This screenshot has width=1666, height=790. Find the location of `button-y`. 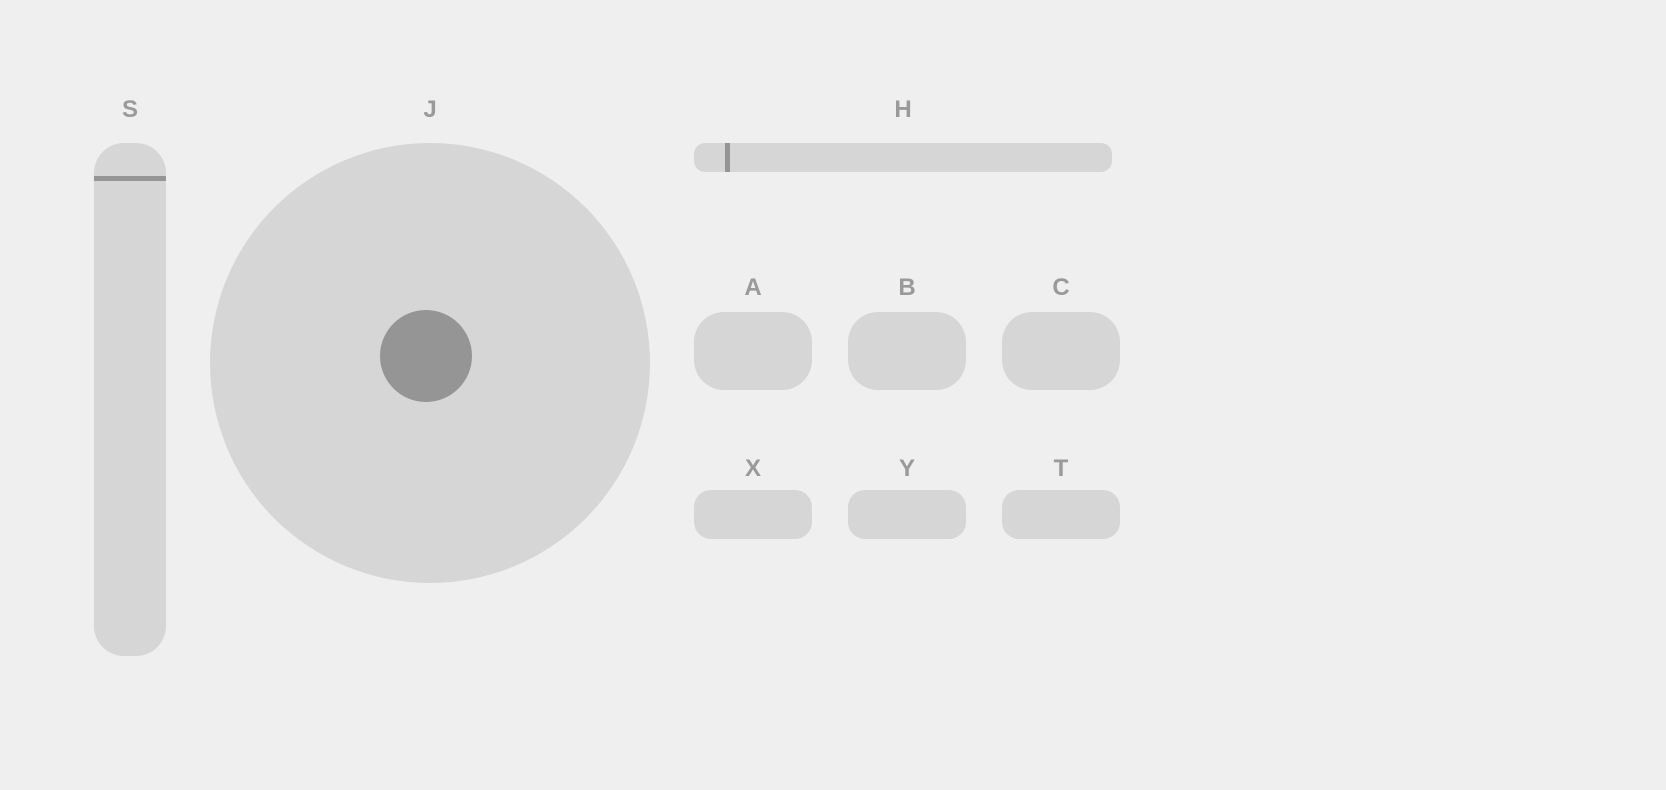

button-y is located at coordinates (907, 514).